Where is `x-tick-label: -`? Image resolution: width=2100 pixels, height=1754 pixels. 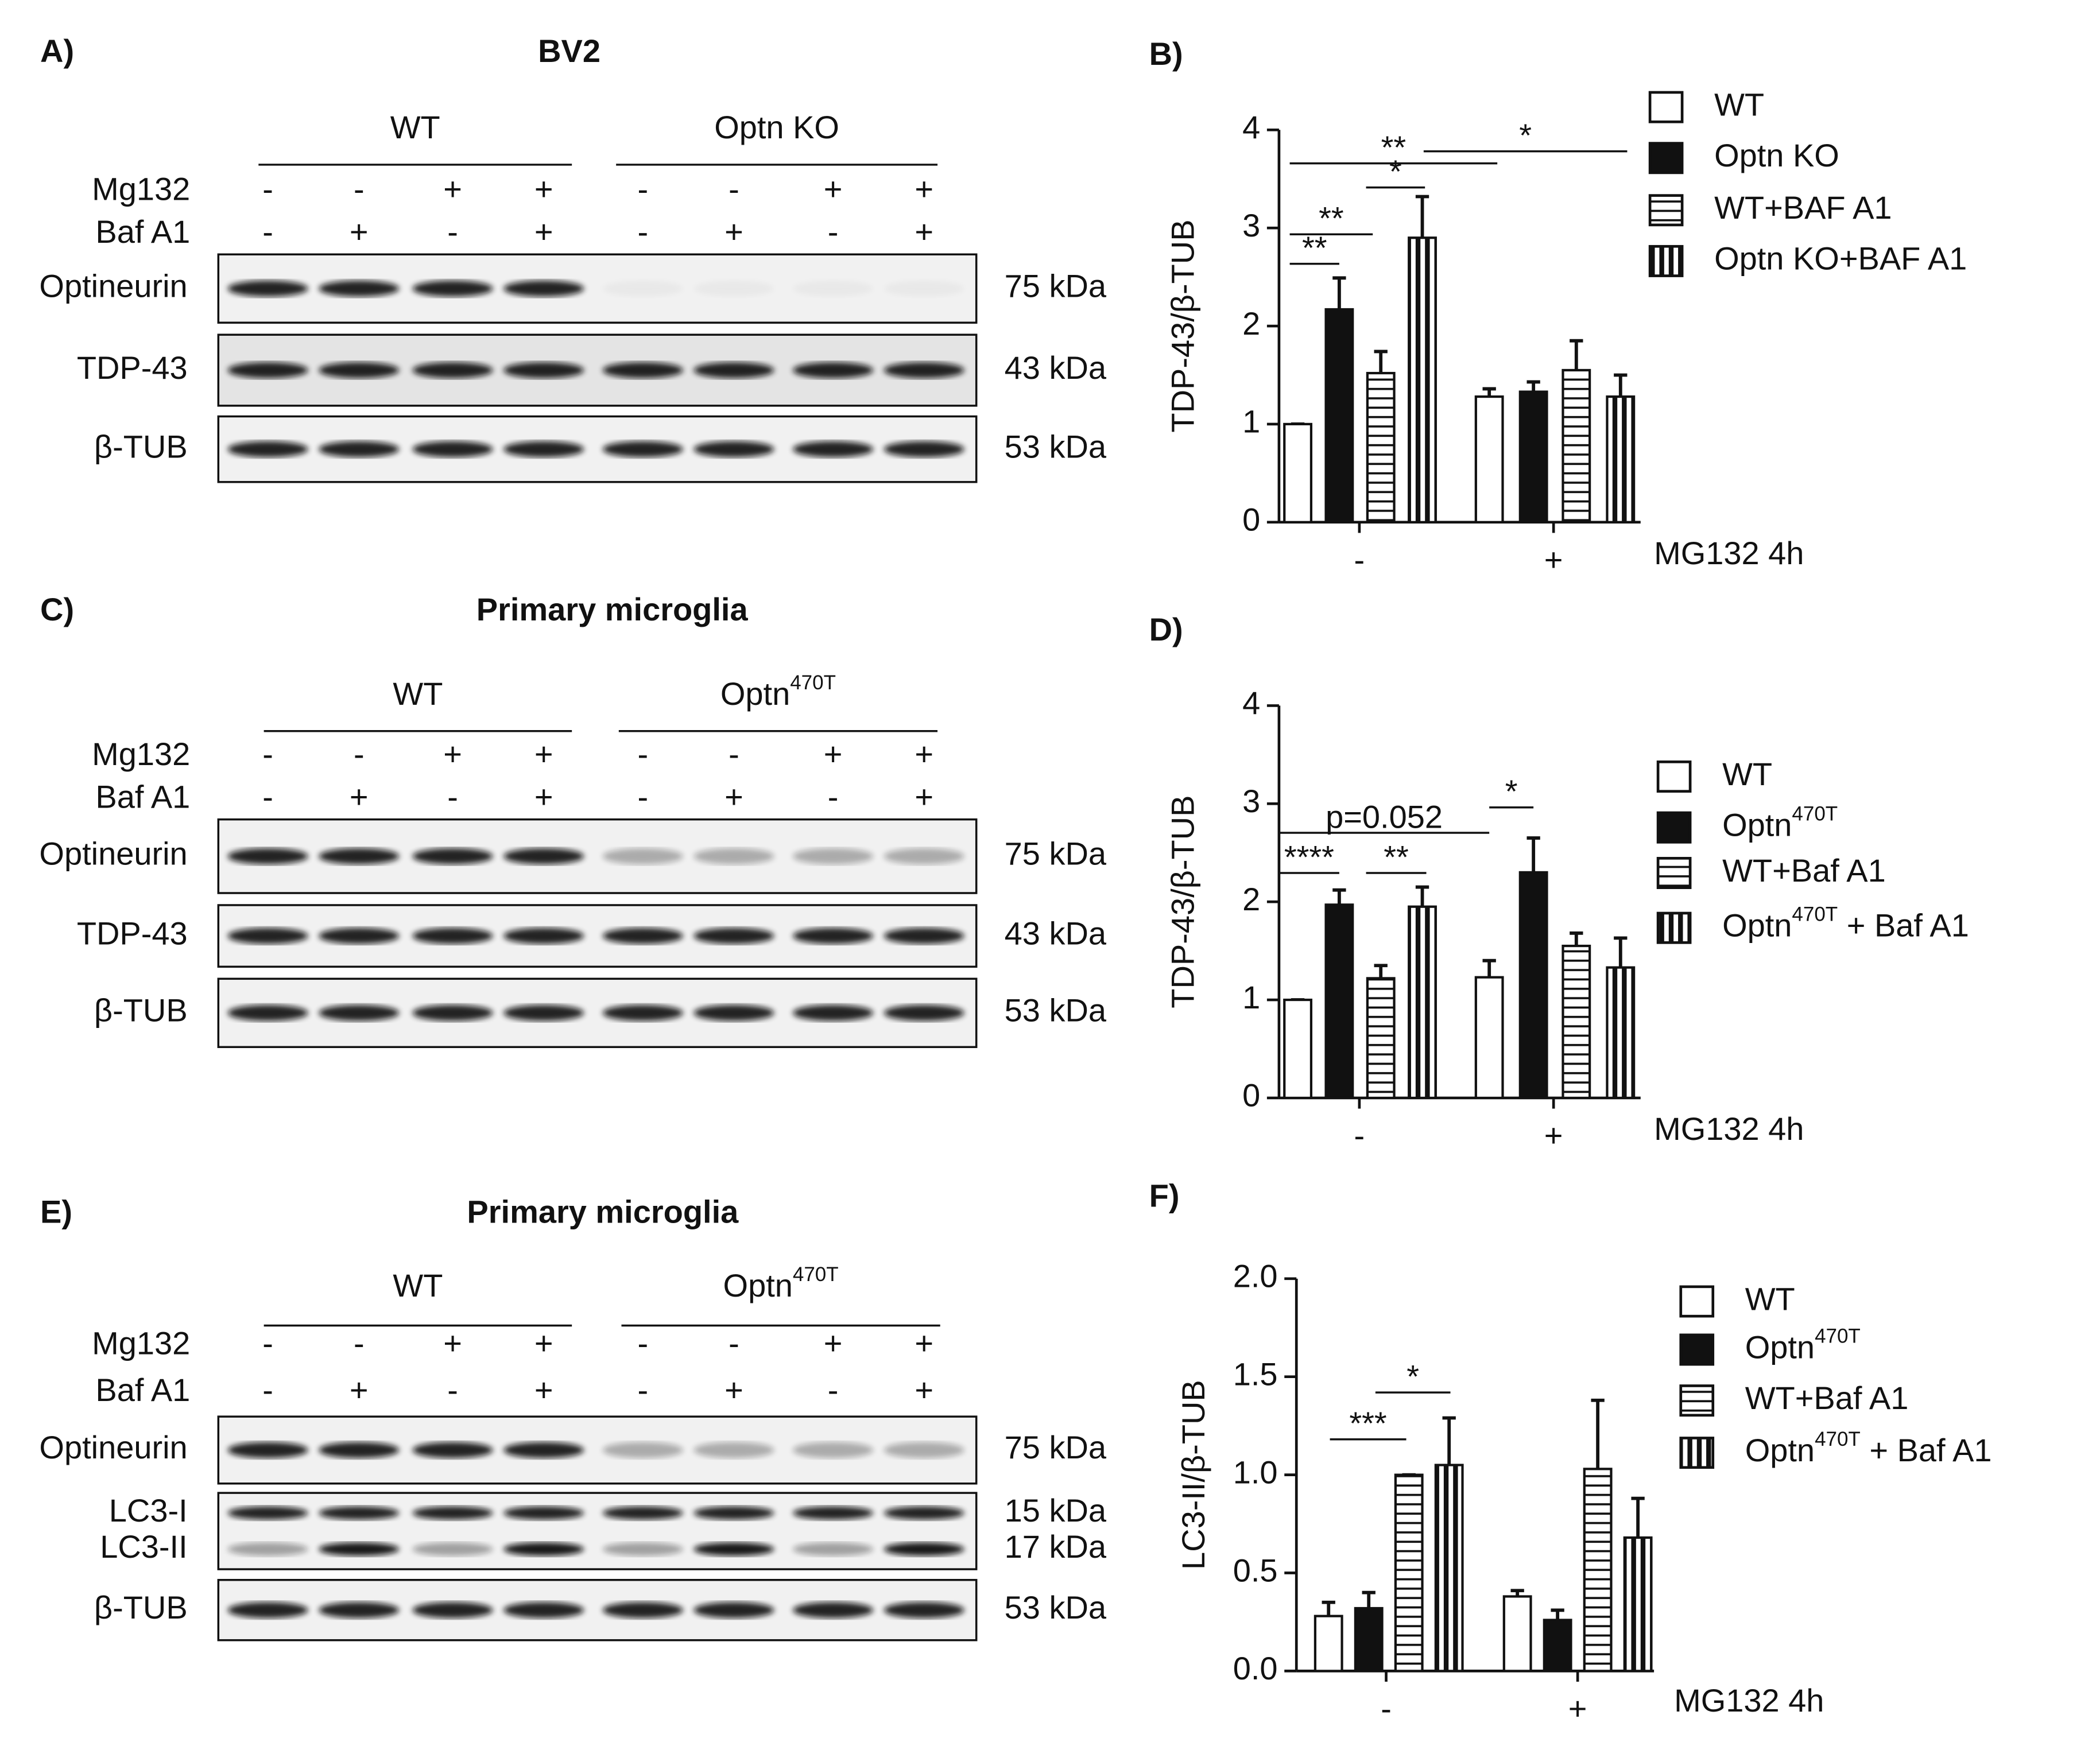 x-tick-label: - is located at coordinates (1386, 1708).